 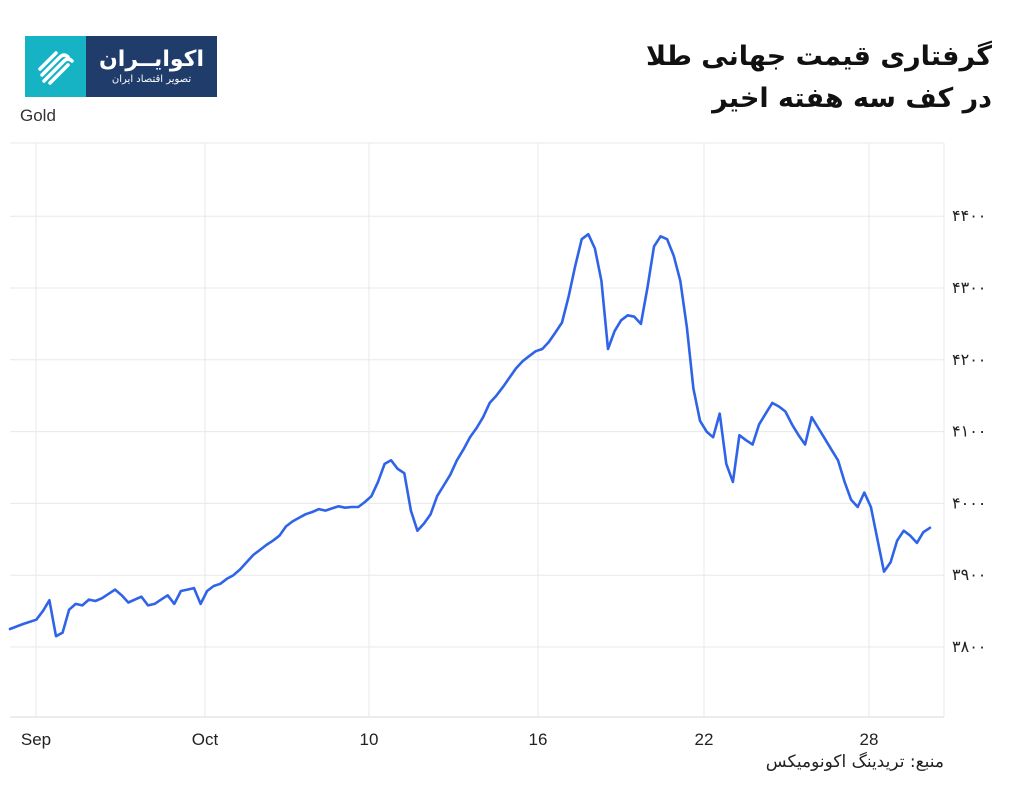 I want to click on ecoiran-logo: اکوایــران تصویر اقتصاد ایران, so click(x=121, y=66).